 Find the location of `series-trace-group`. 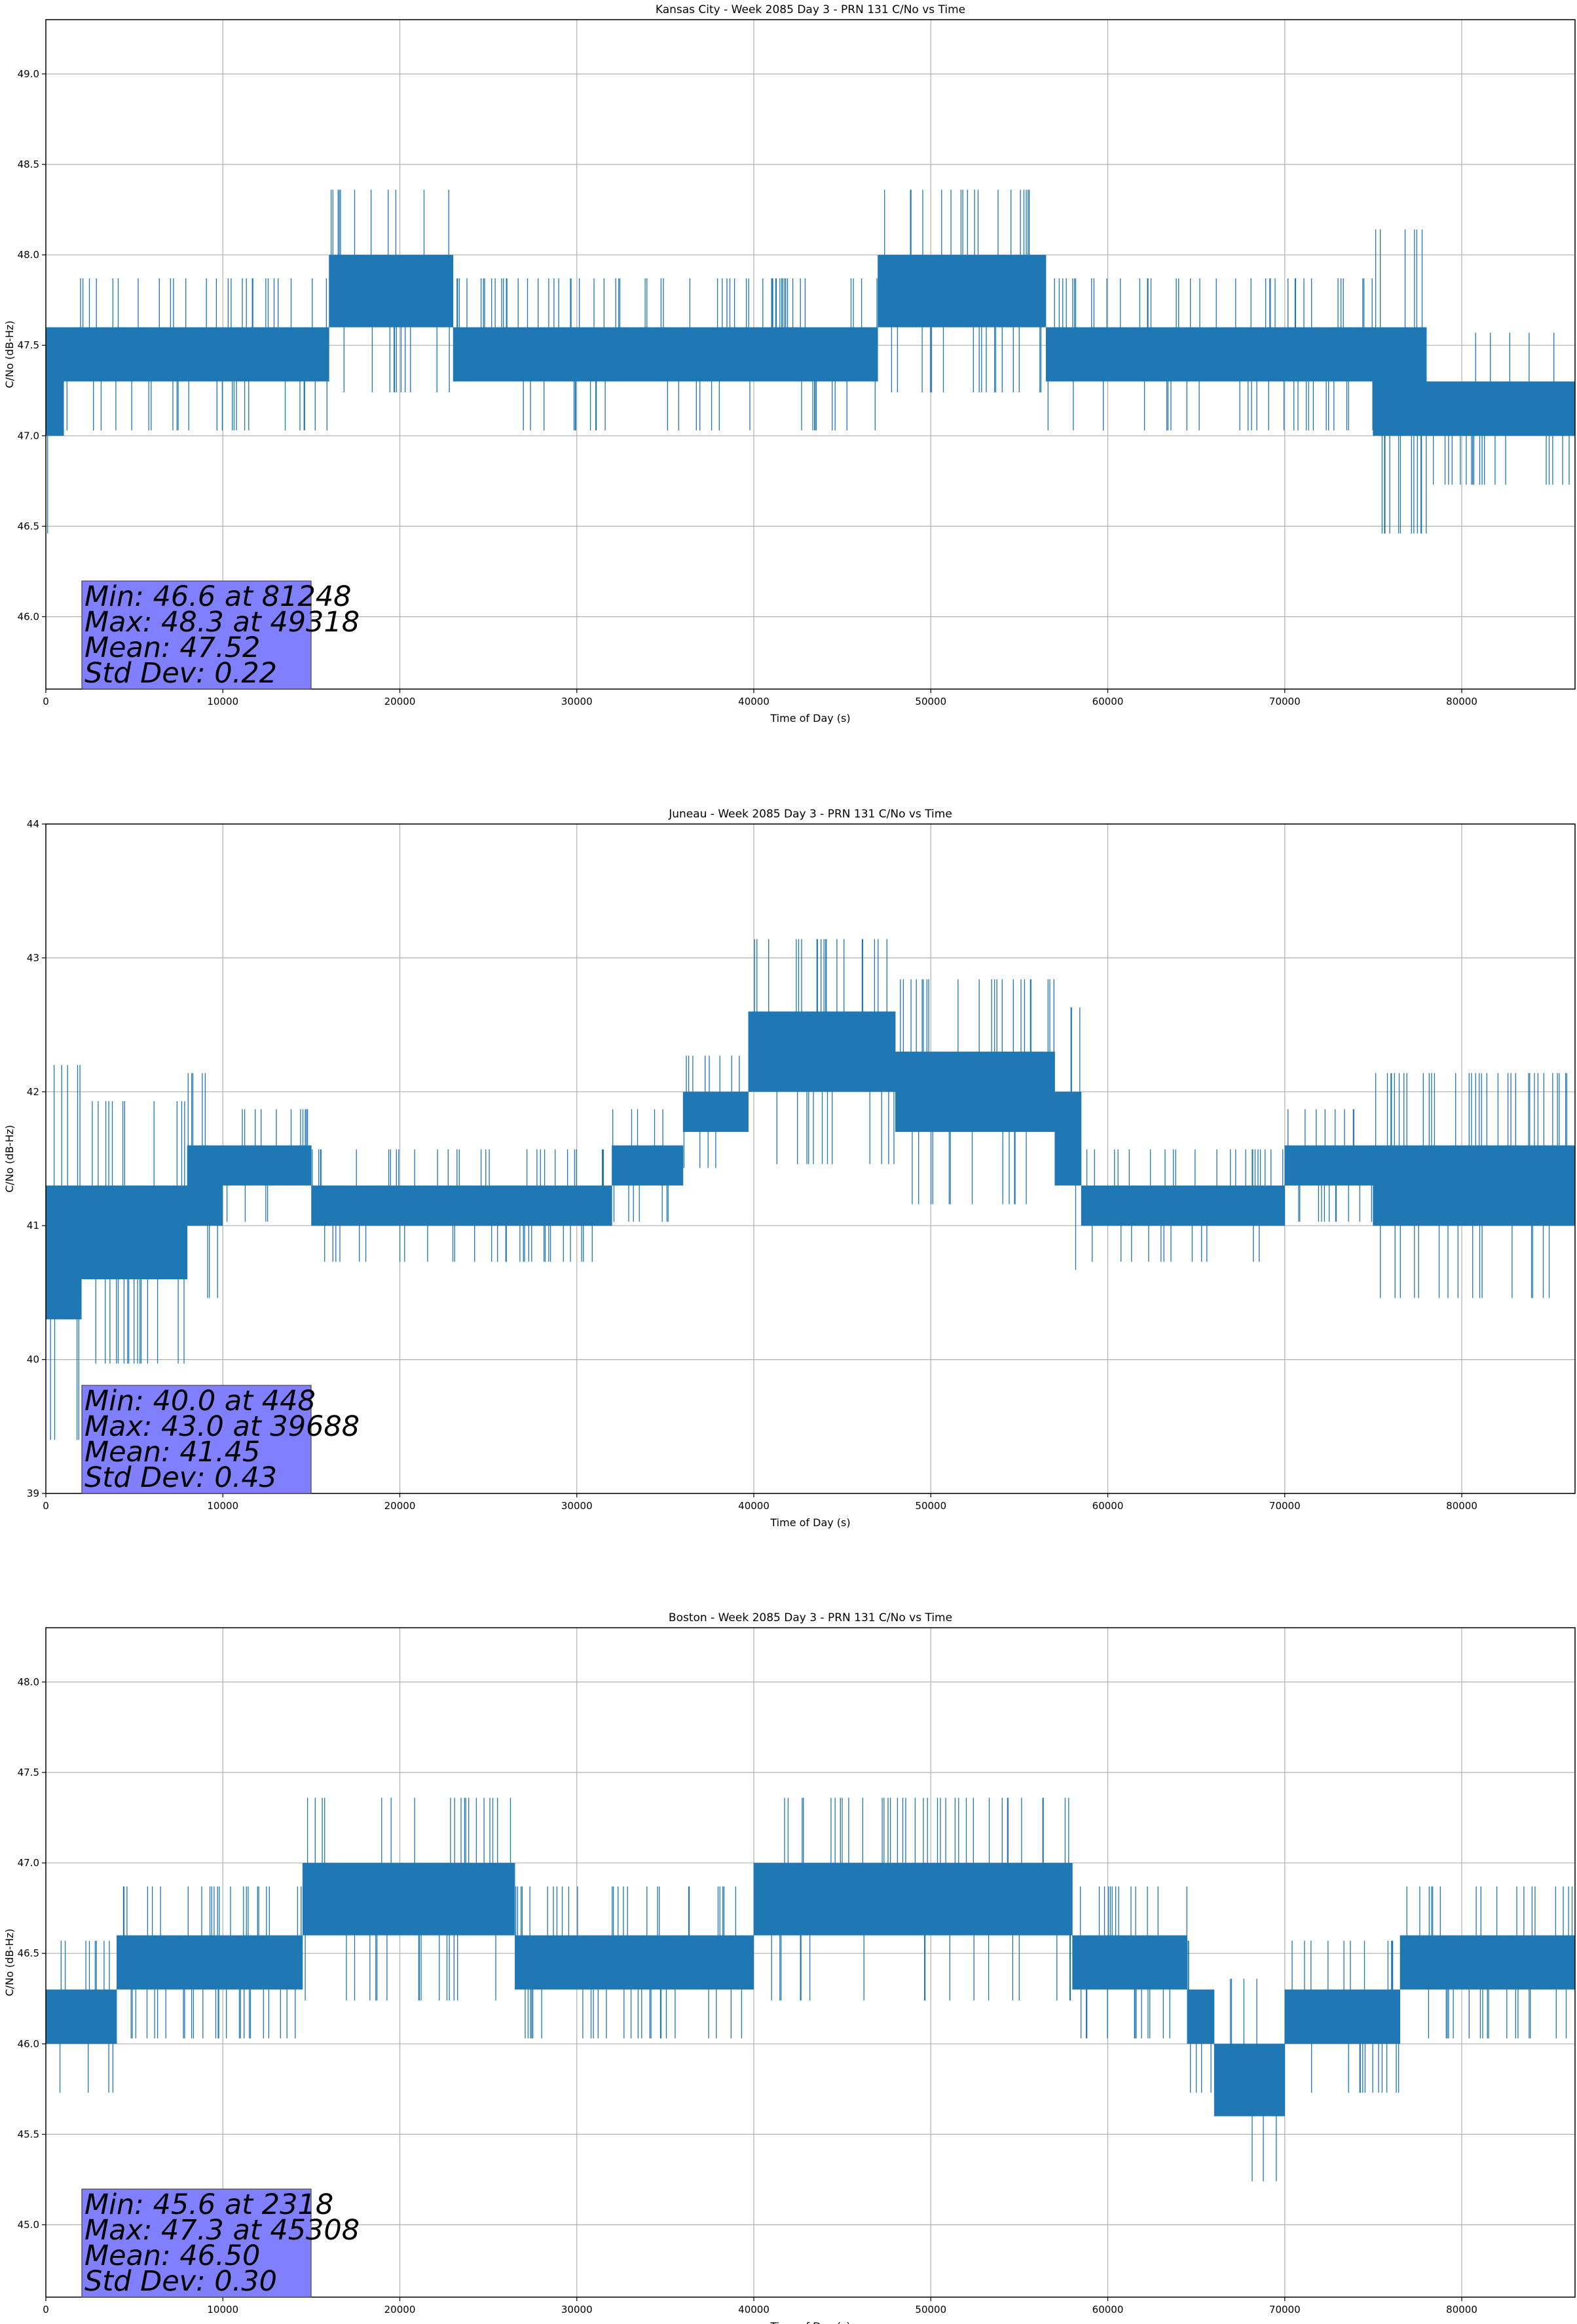

series-trace-group is located at coordinates (810, 361).